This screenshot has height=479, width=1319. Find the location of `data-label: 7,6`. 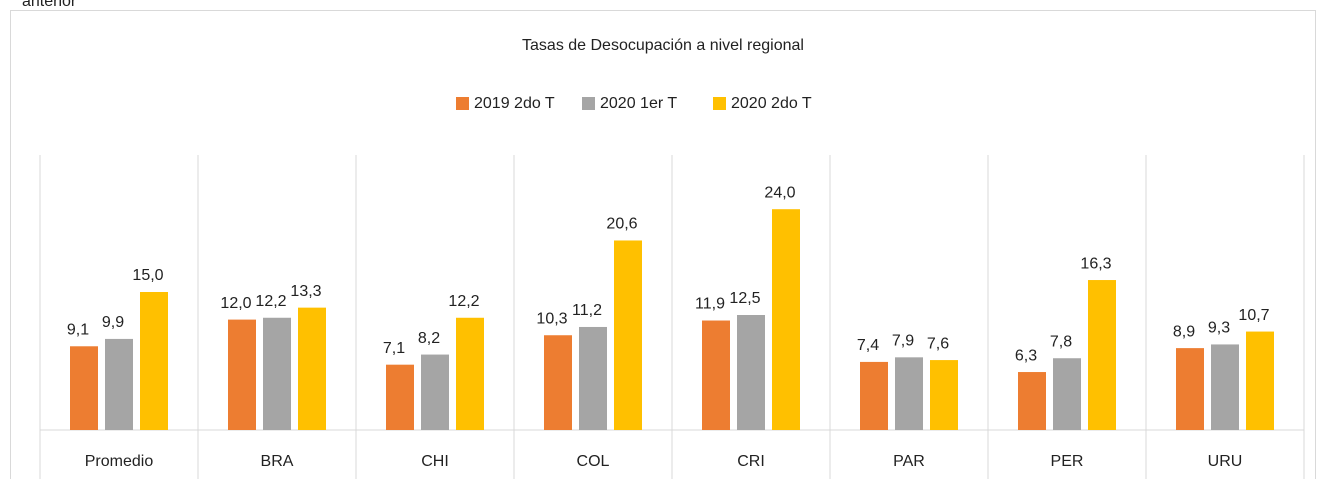

data-label: 7,6 is located at coordinates (938, 343).